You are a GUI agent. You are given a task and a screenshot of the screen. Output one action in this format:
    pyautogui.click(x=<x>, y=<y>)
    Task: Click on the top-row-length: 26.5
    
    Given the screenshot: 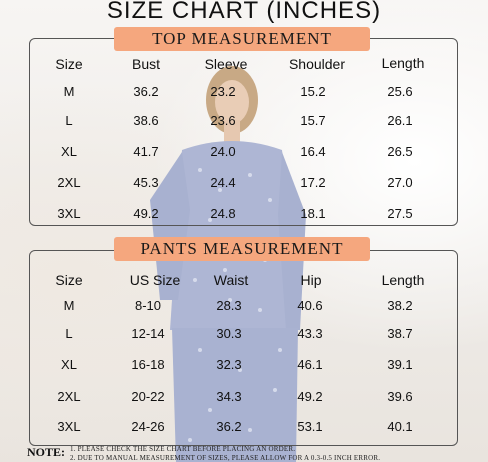 What is the action you would take?
    pyautogui.click(x=400, y=151)
    